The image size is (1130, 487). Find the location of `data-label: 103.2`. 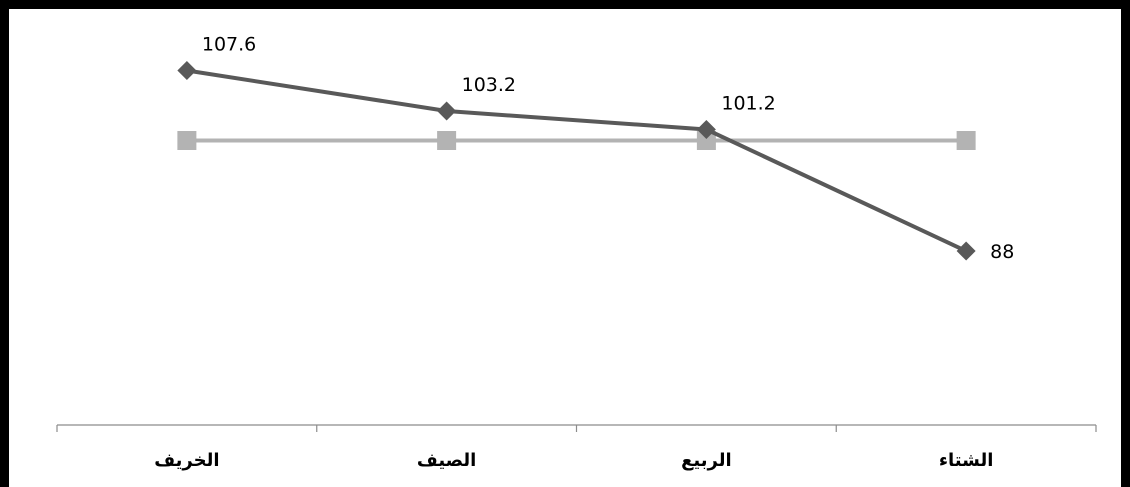

data-label: 103.2 is located at coordinates (489, 85).